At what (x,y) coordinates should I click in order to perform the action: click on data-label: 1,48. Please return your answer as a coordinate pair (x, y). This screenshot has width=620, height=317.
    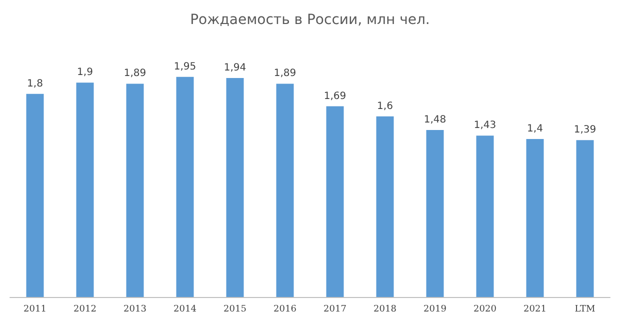
    Looking at the image, I should click on (435, 120).